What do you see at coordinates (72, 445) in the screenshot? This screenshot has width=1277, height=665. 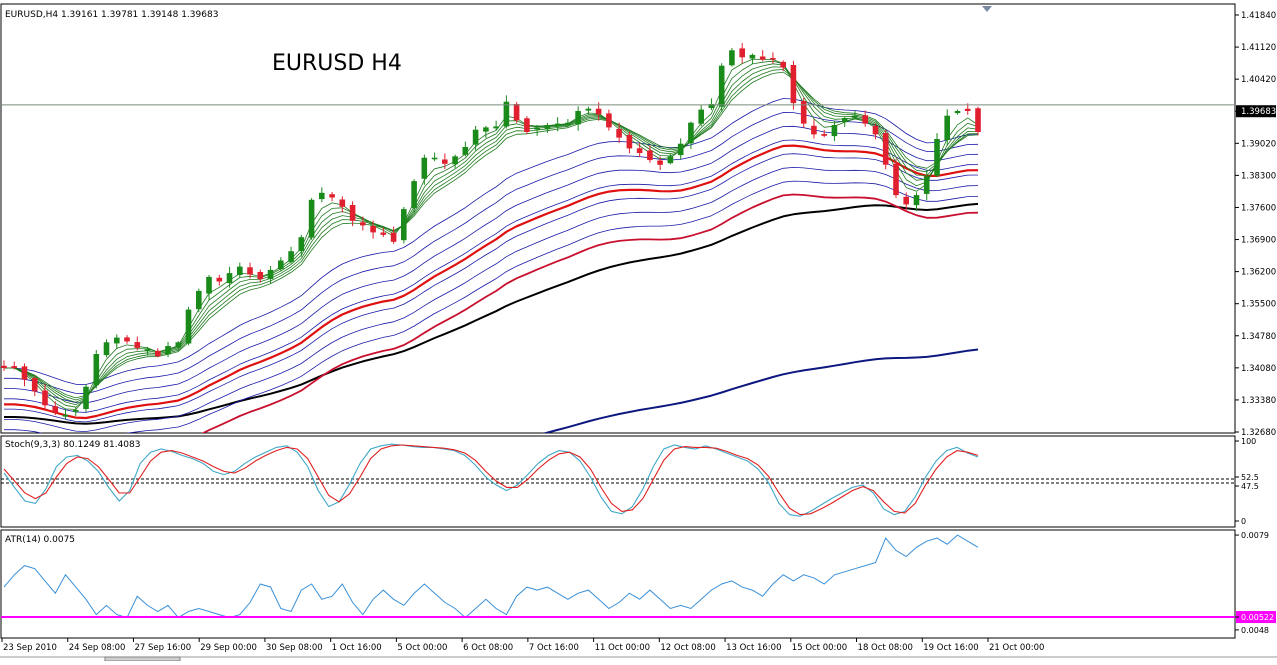 I see `stoch-label: Stoch(9,3,3) 80.1249 81.4083` at bounding box center [72, 445].